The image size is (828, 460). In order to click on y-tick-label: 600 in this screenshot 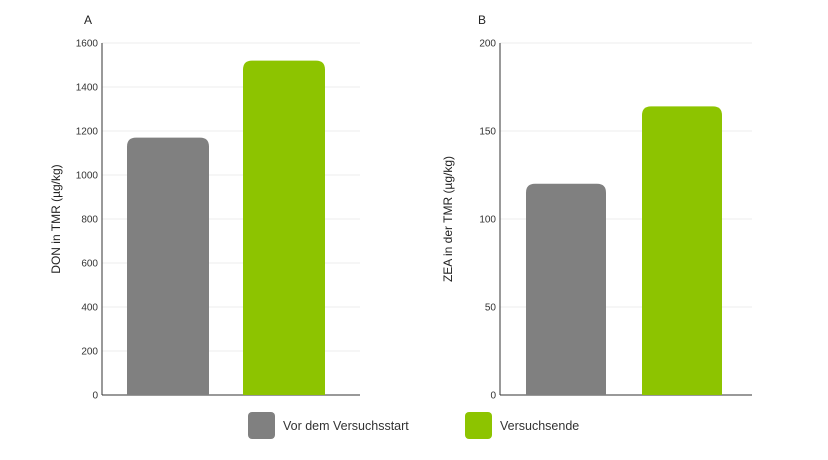, I will do `click(89, 264)`.